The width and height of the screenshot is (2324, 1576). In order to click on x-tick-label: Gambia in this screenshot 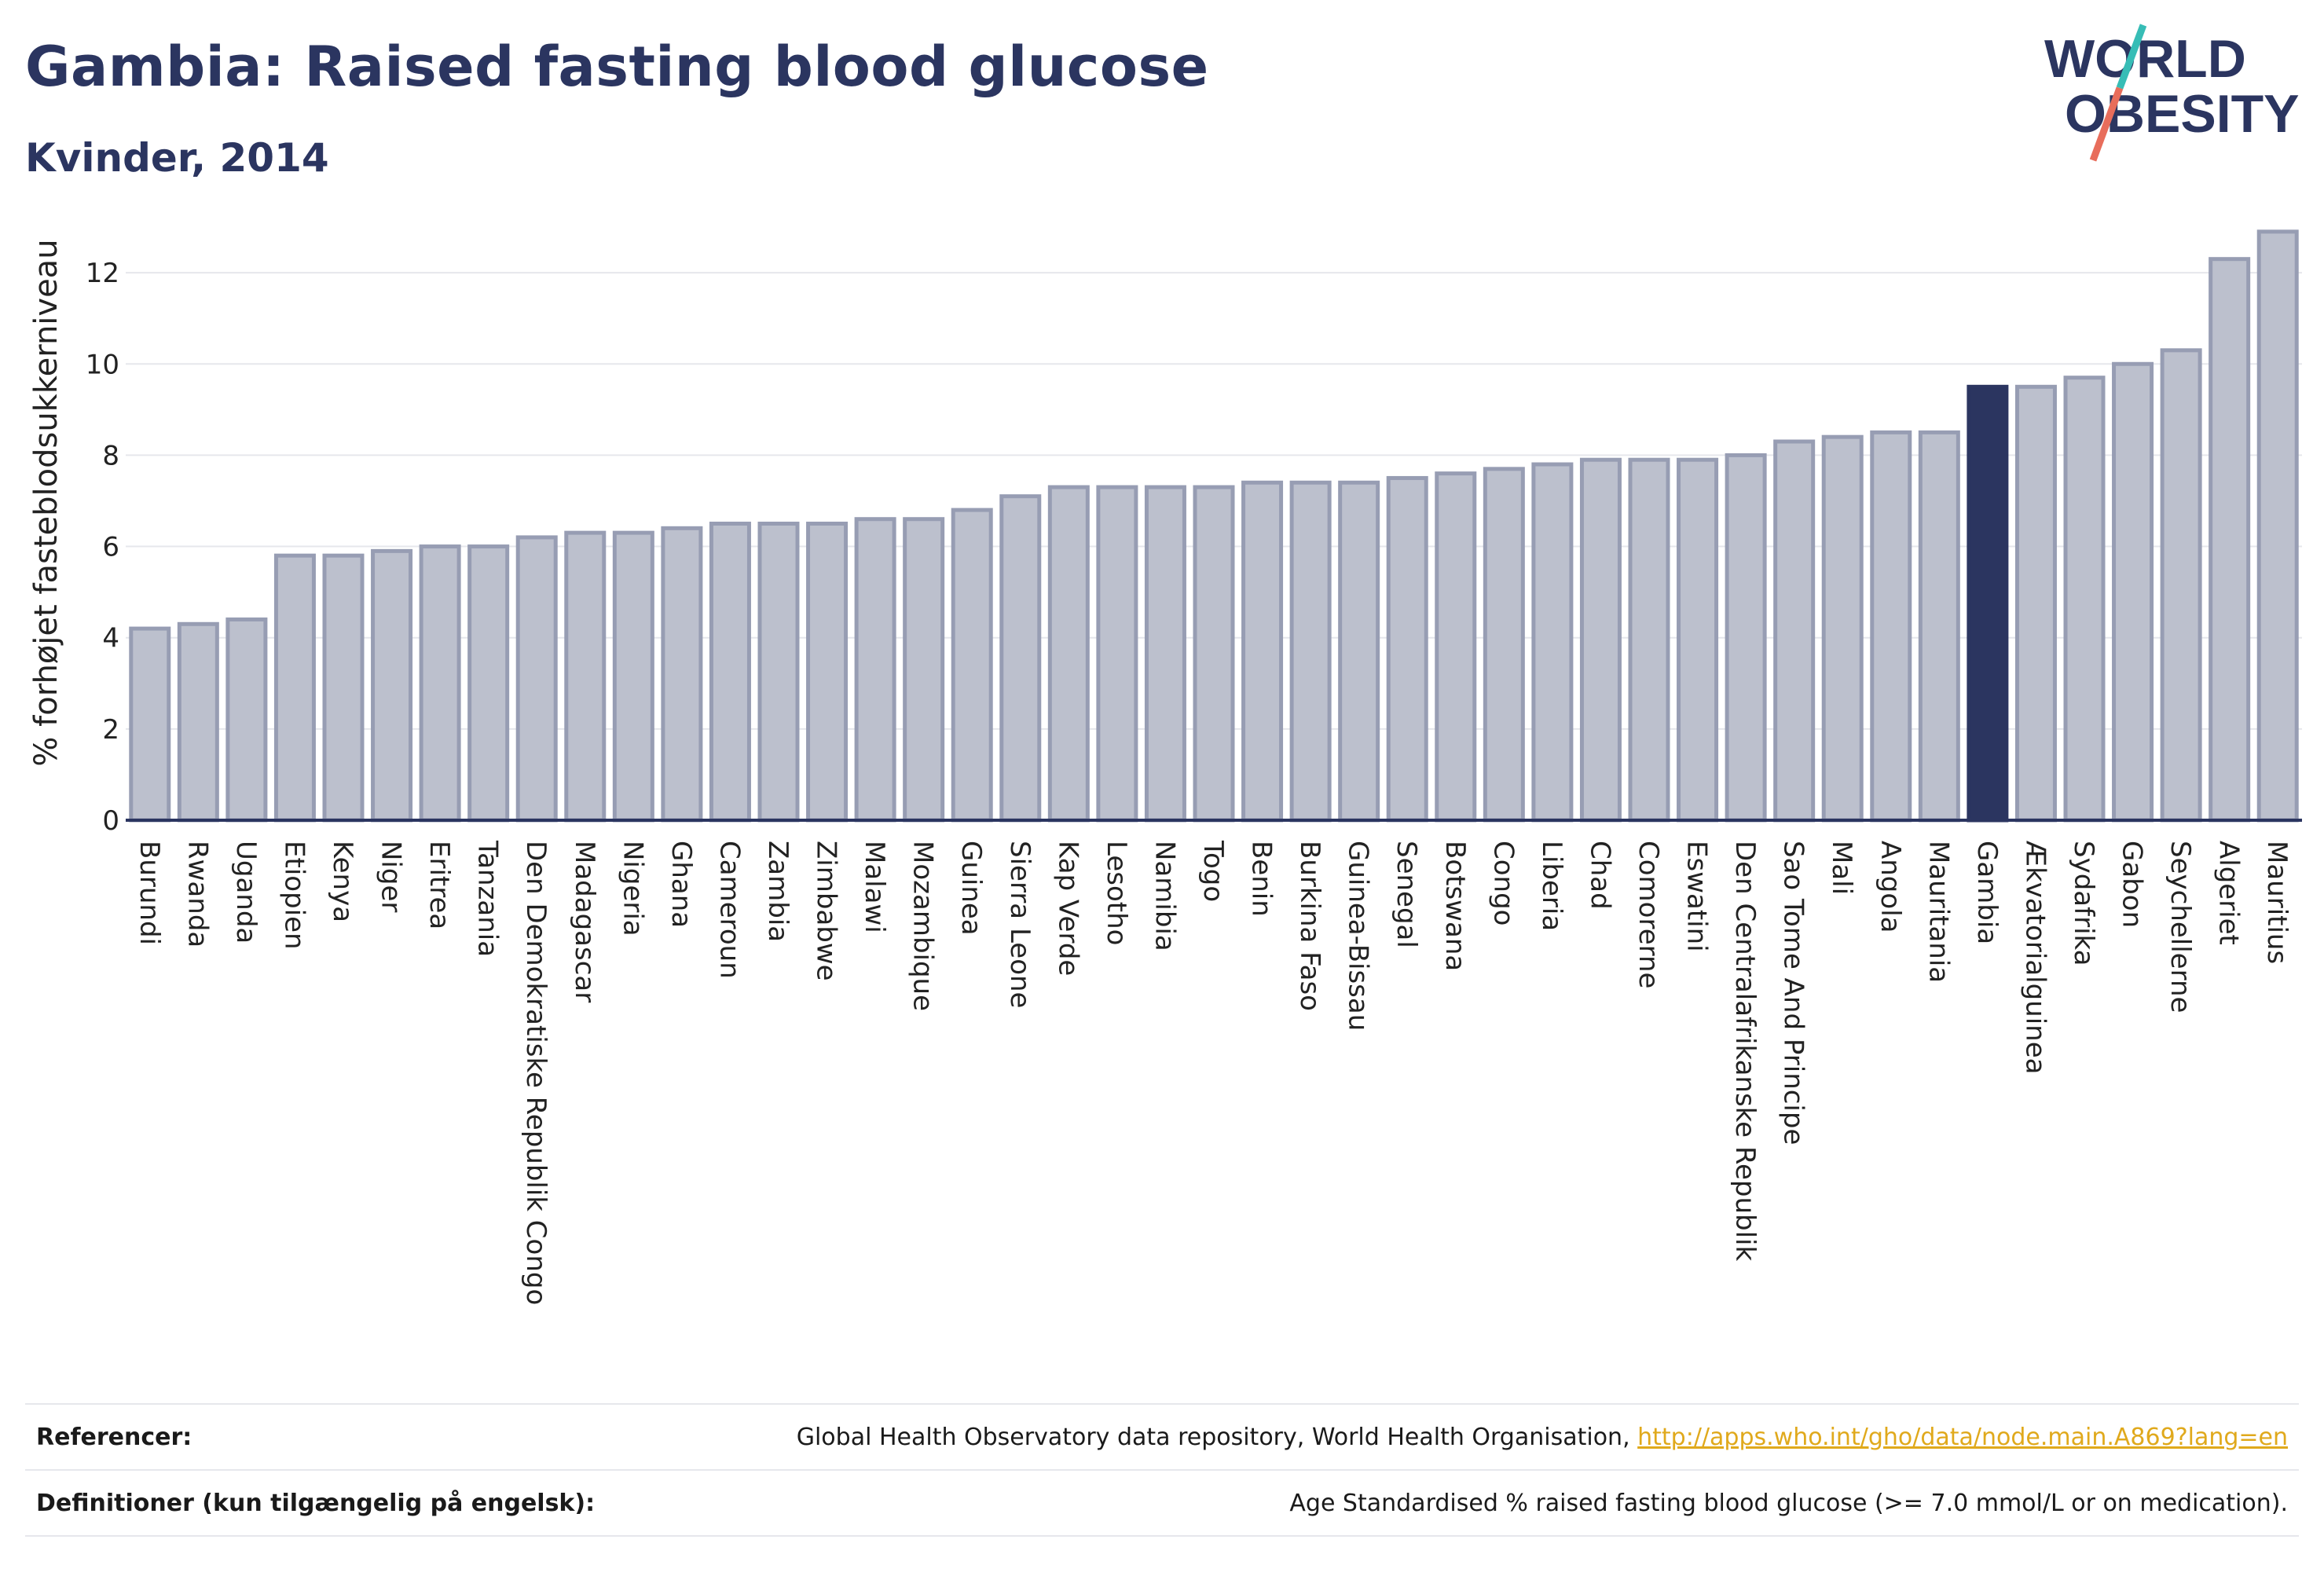, I will do `click(1987, 892)`.